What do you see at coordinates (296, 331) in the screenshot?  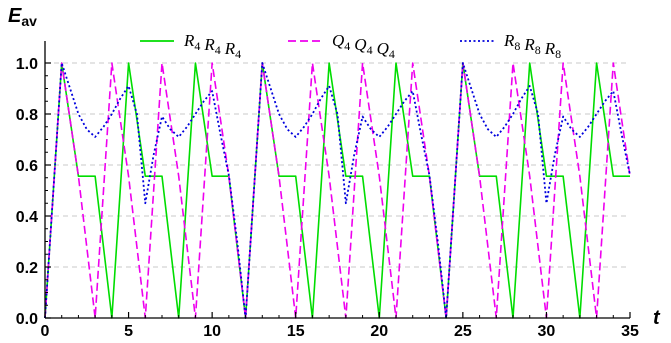 I see `x-tick-label: 15` at bounding box center [296, 331].